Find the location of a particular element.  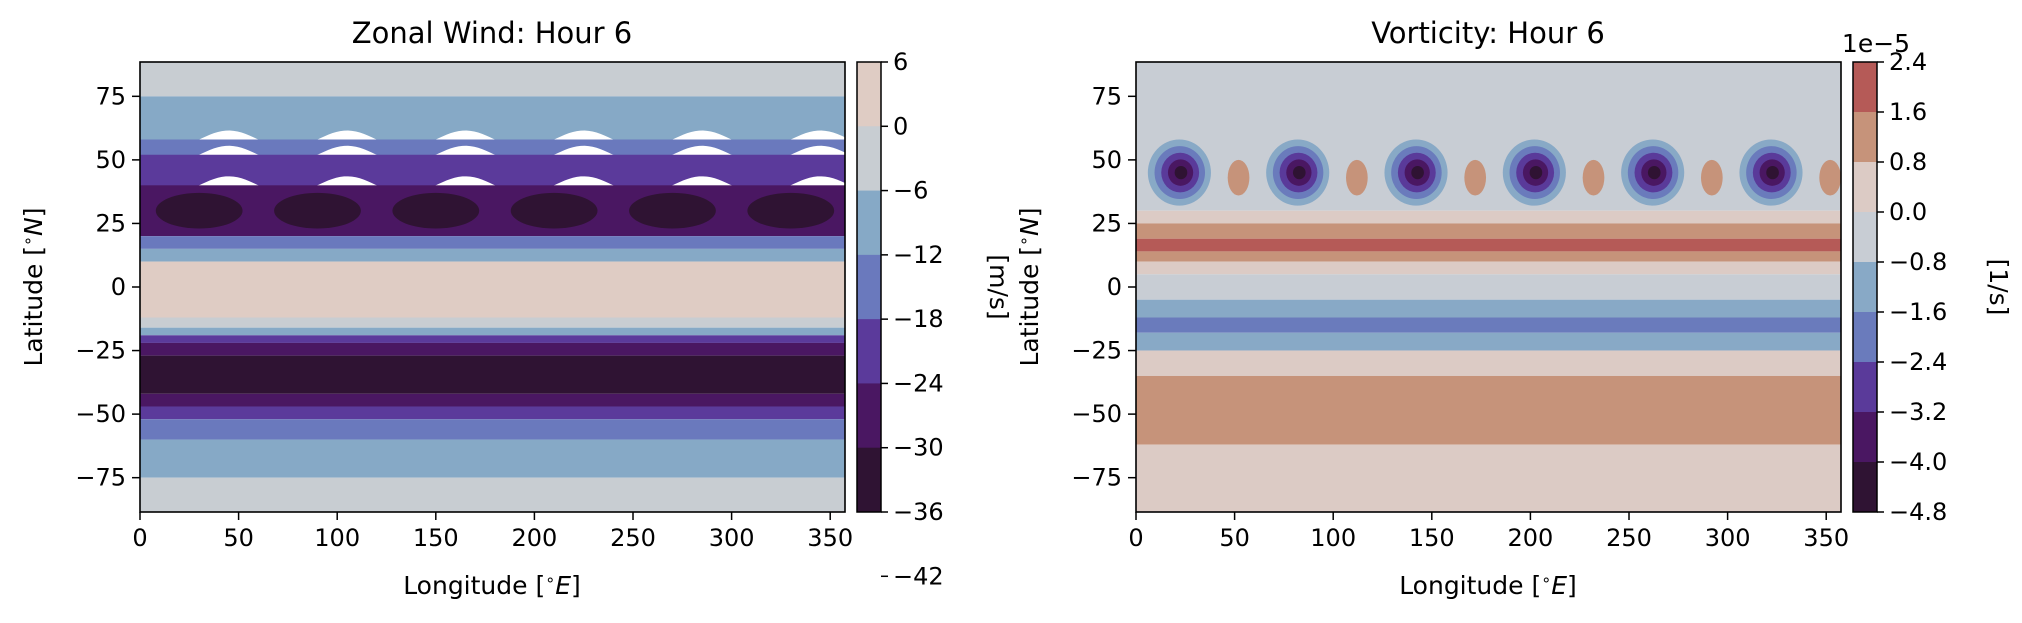

colorbar-tick-label: −18 is located at coordinates (918, 319).